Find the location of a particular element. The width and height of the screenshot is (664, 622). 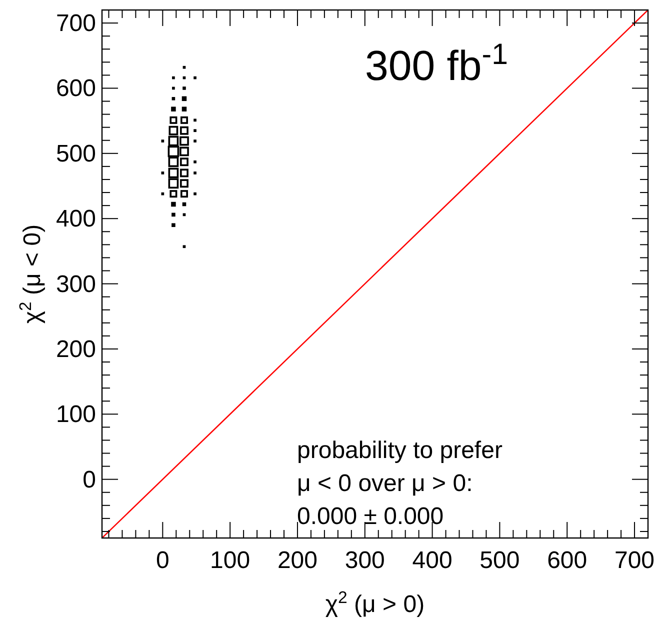

y-tick-label: 500 is located at coordinates (76, 154).